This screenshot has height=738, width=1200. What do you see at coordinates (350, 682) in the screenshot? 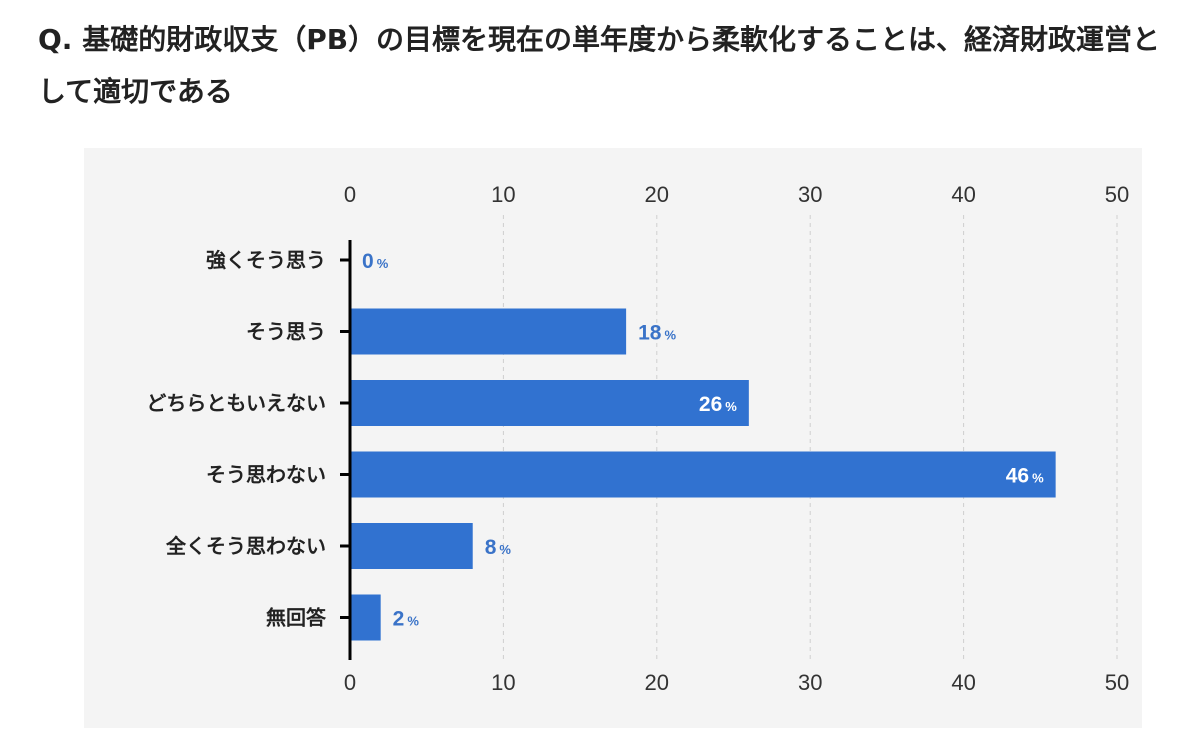
I see `tick-label-bottom: 0` at bounding box center [350, 682].